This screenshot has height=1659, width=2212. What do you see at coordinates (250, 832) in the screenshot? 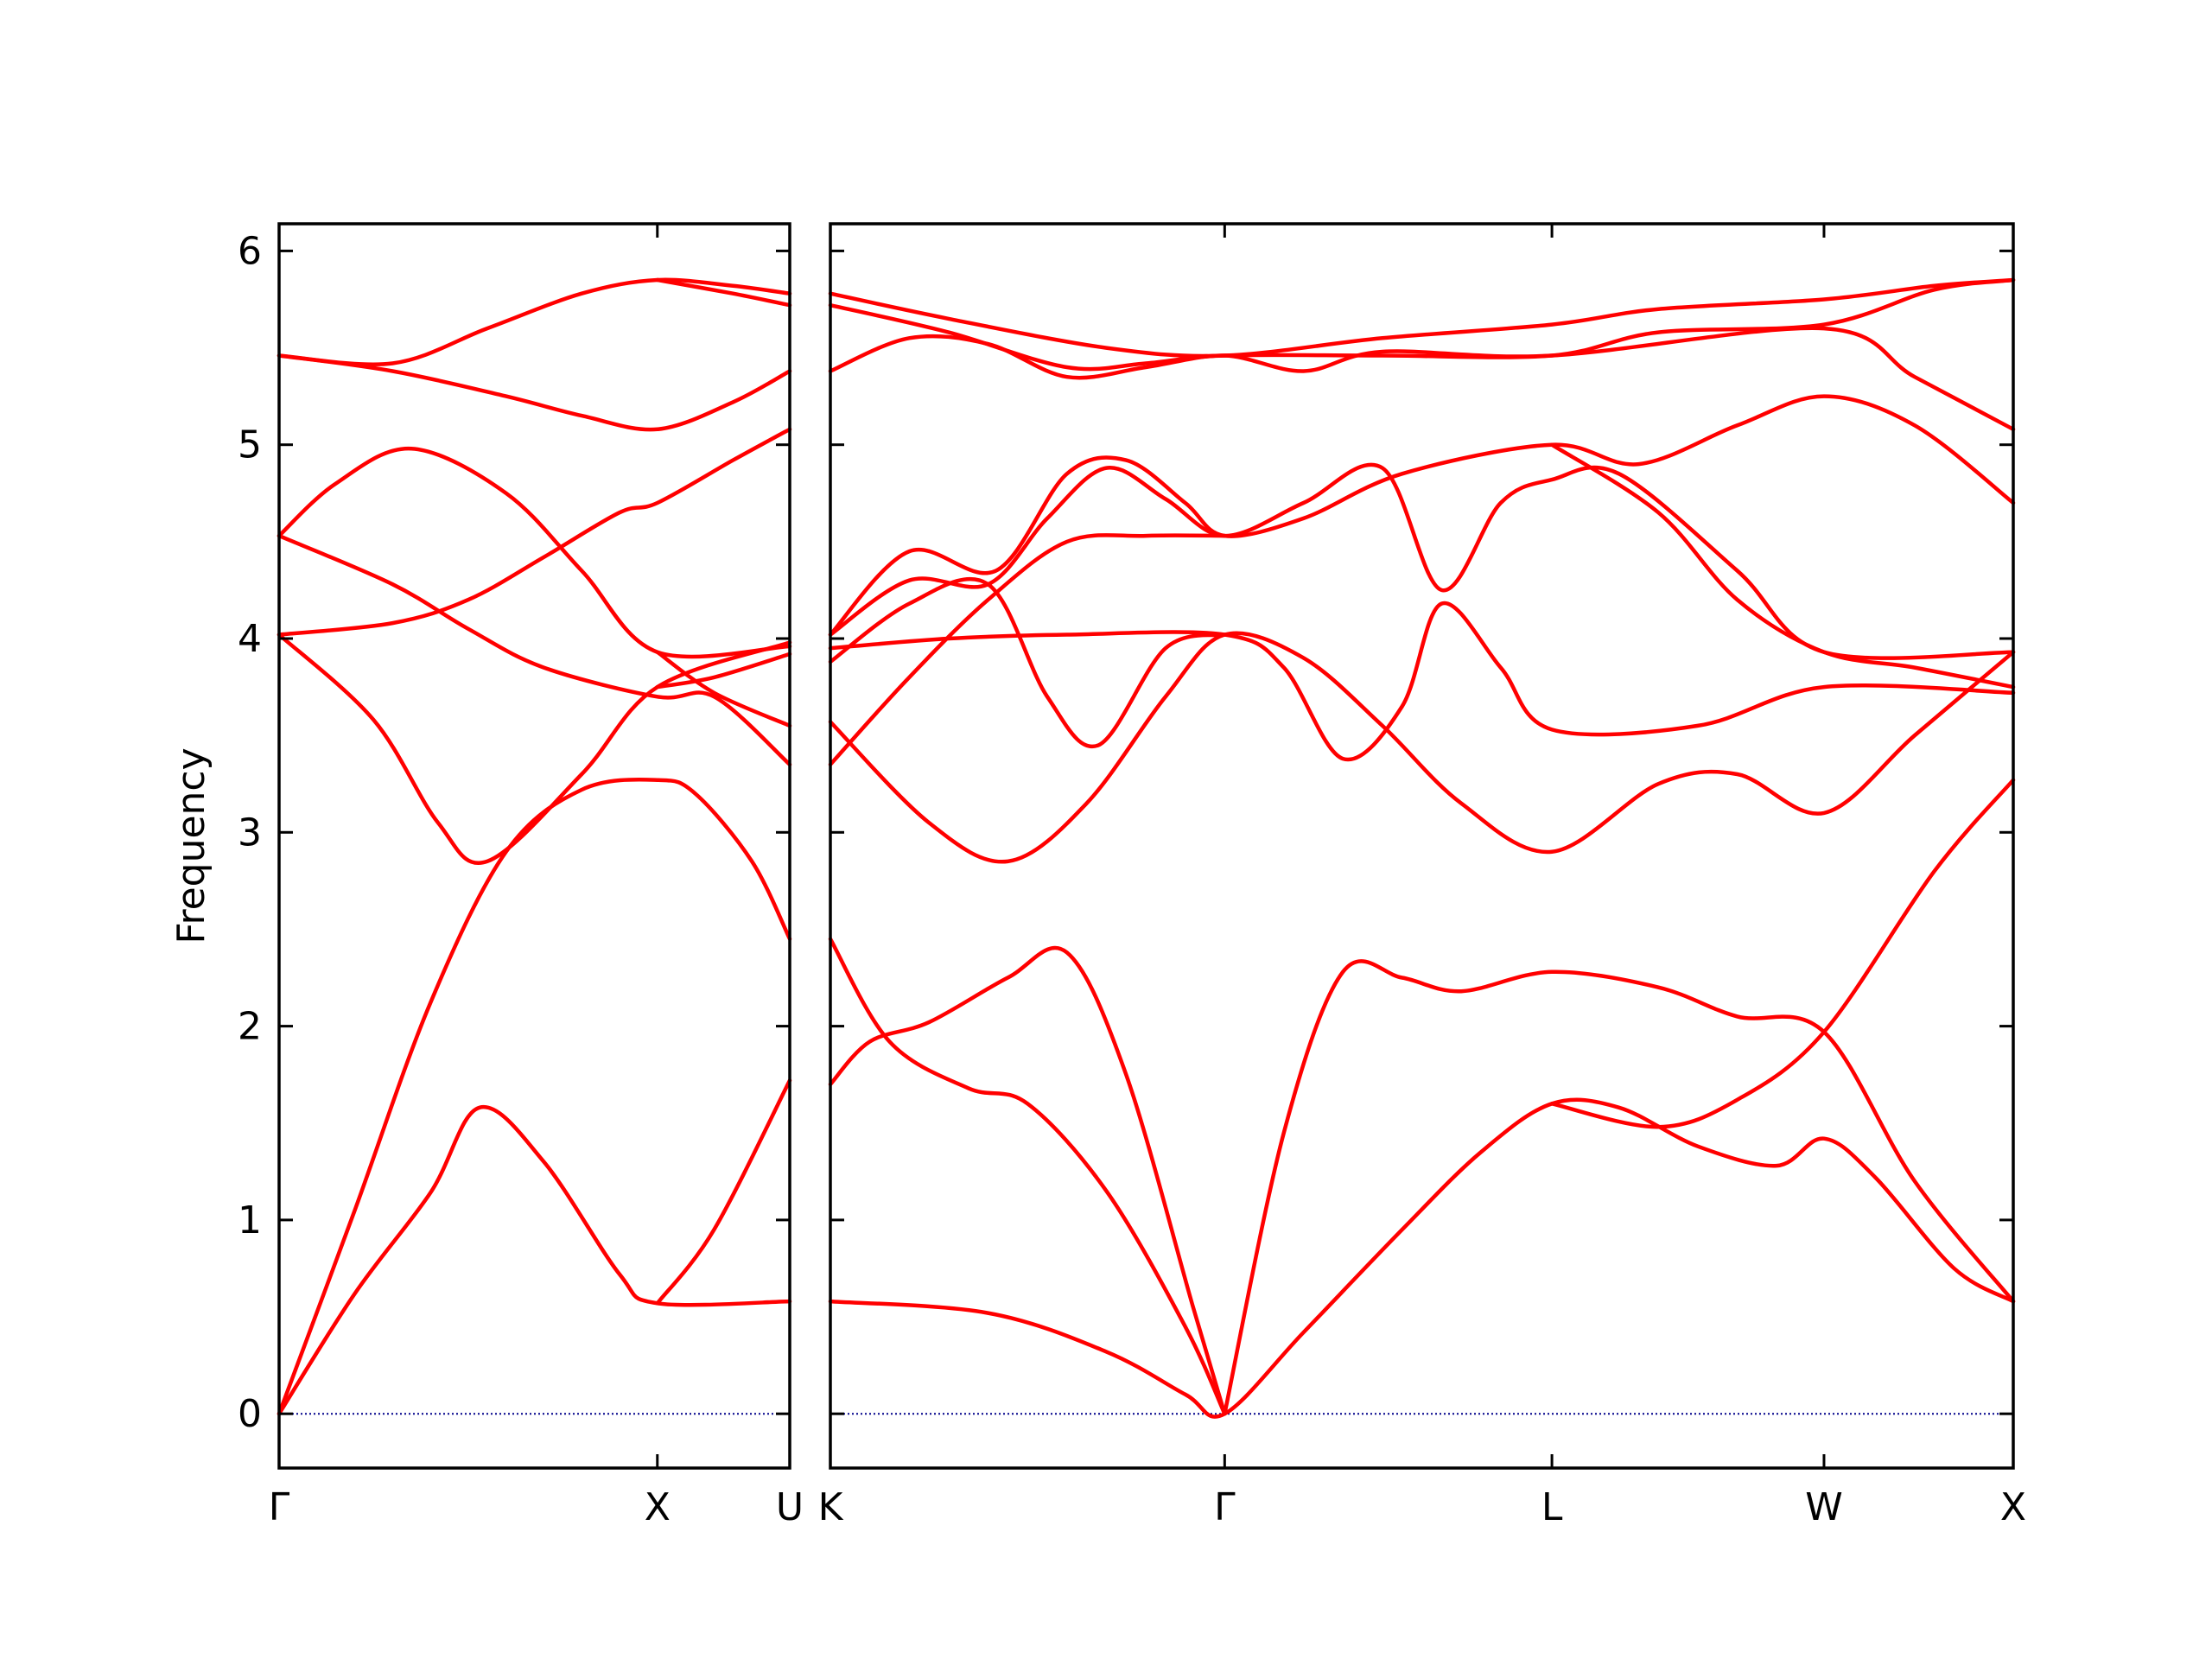
I see `y-tick-label: 3` at bounding box center [250, 832].